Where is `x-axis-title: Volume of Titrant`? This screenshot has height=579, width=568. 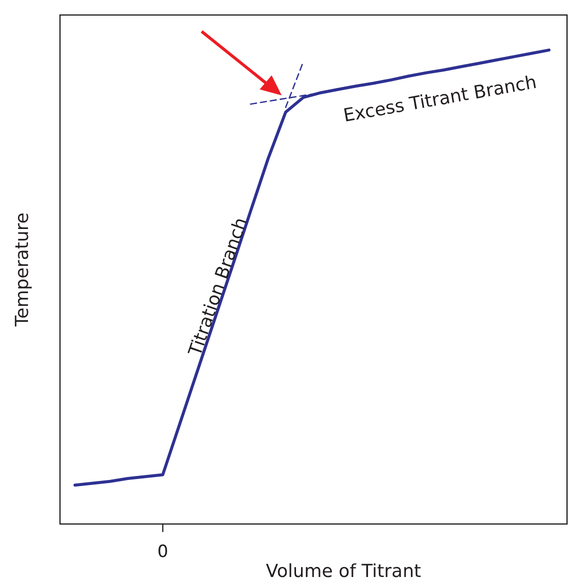
x-axis-title: Volume of Titrant is located at coordinates (344, 570).